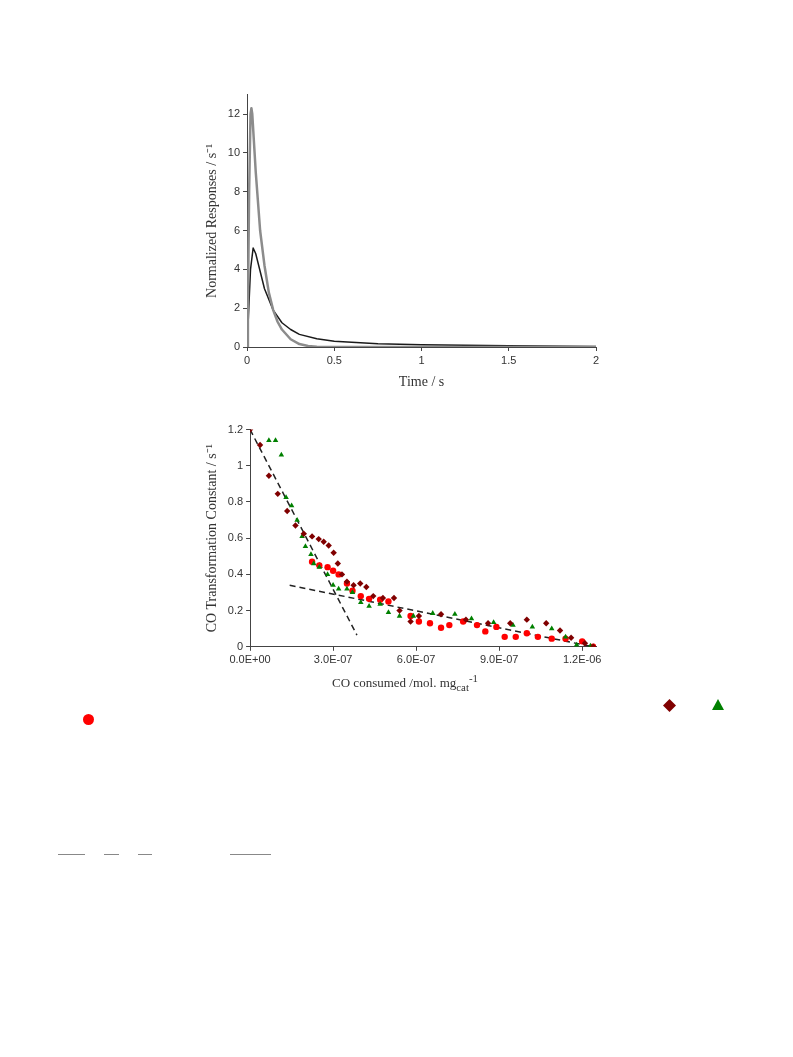 Image resolution: width=793 pixels, height=1057 pixels. I want to click on x-tick-label: 9.0E-07, so click(499, 659).